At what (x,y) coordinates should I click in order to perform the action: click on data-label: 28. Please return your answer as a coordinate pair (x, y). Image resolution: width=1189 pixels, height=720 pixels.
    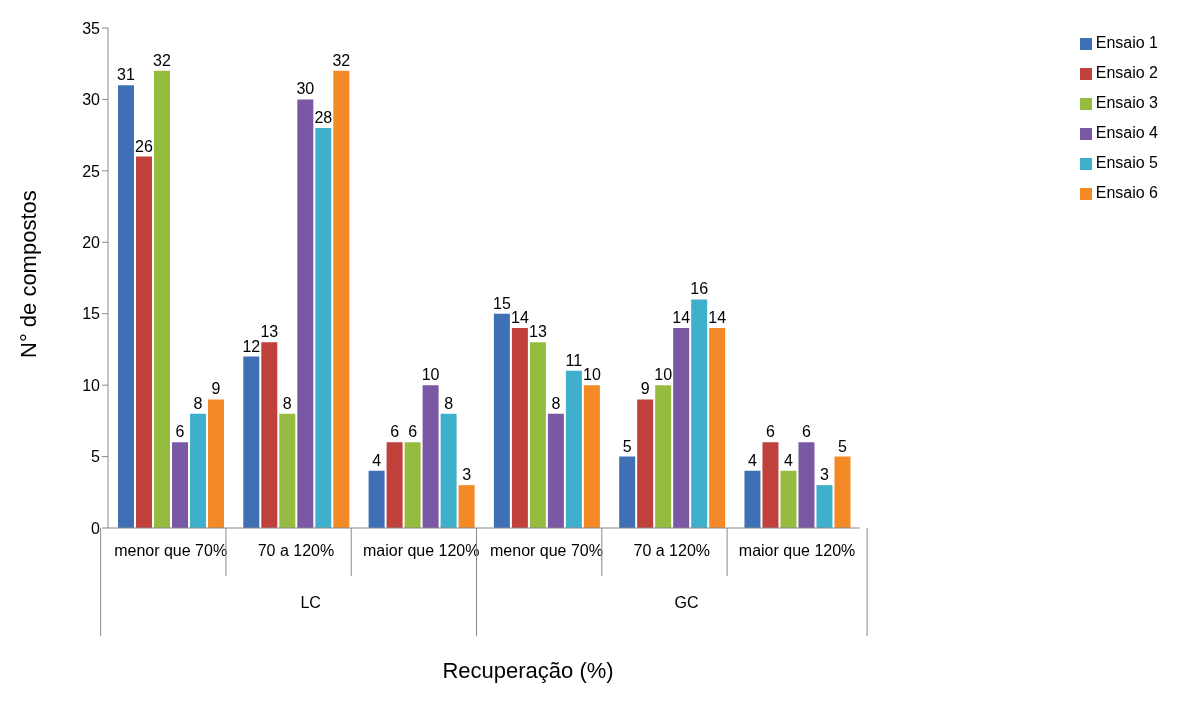
    Looking at the image, I should click on (323, 117).